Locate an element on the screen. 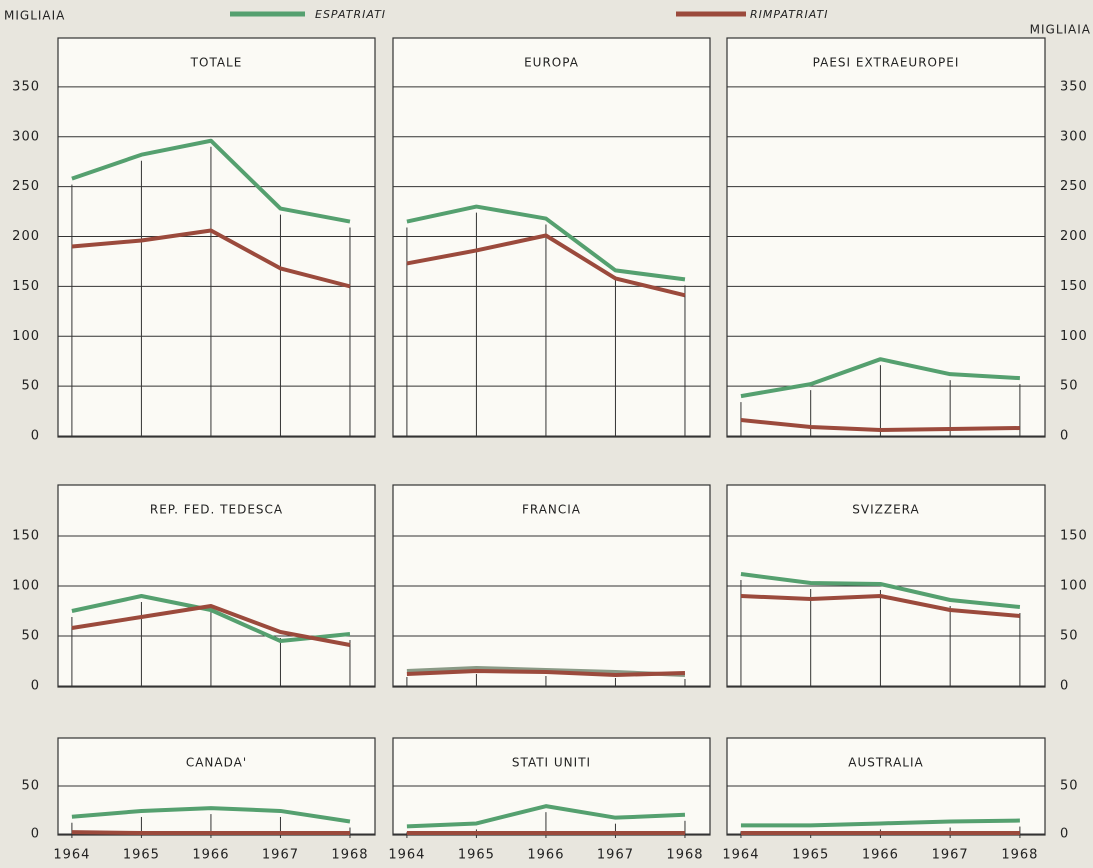 The width and height of the screenshot is (1093, 868). panel-title: PAESI EXTRAEUROPEI is located at coordinates (886, 63).